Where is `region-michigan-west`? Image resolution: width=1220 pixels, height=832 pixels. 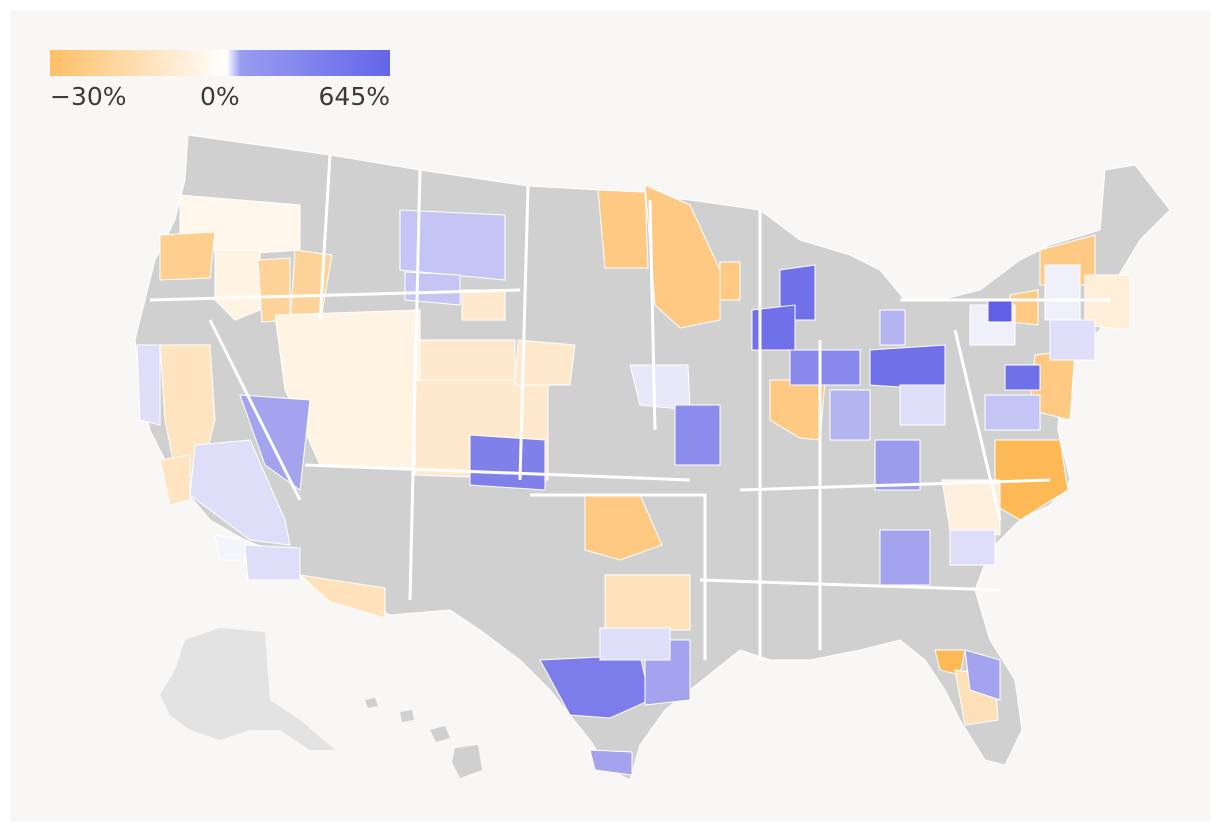 region-michigan-west is located at coordinates (892, 327).